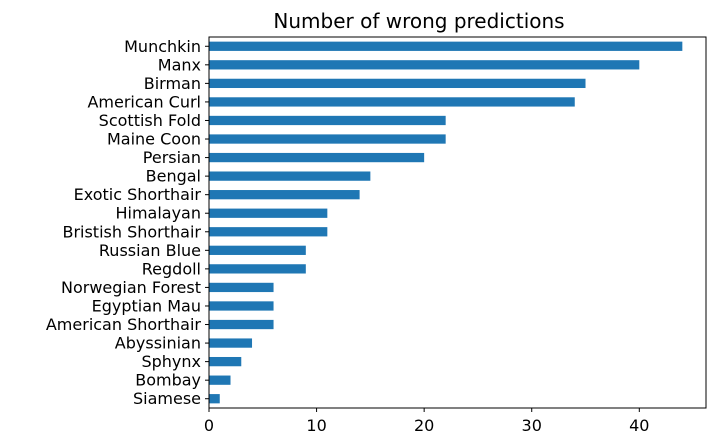  I want to click on bar-manx, so click(424, 65).